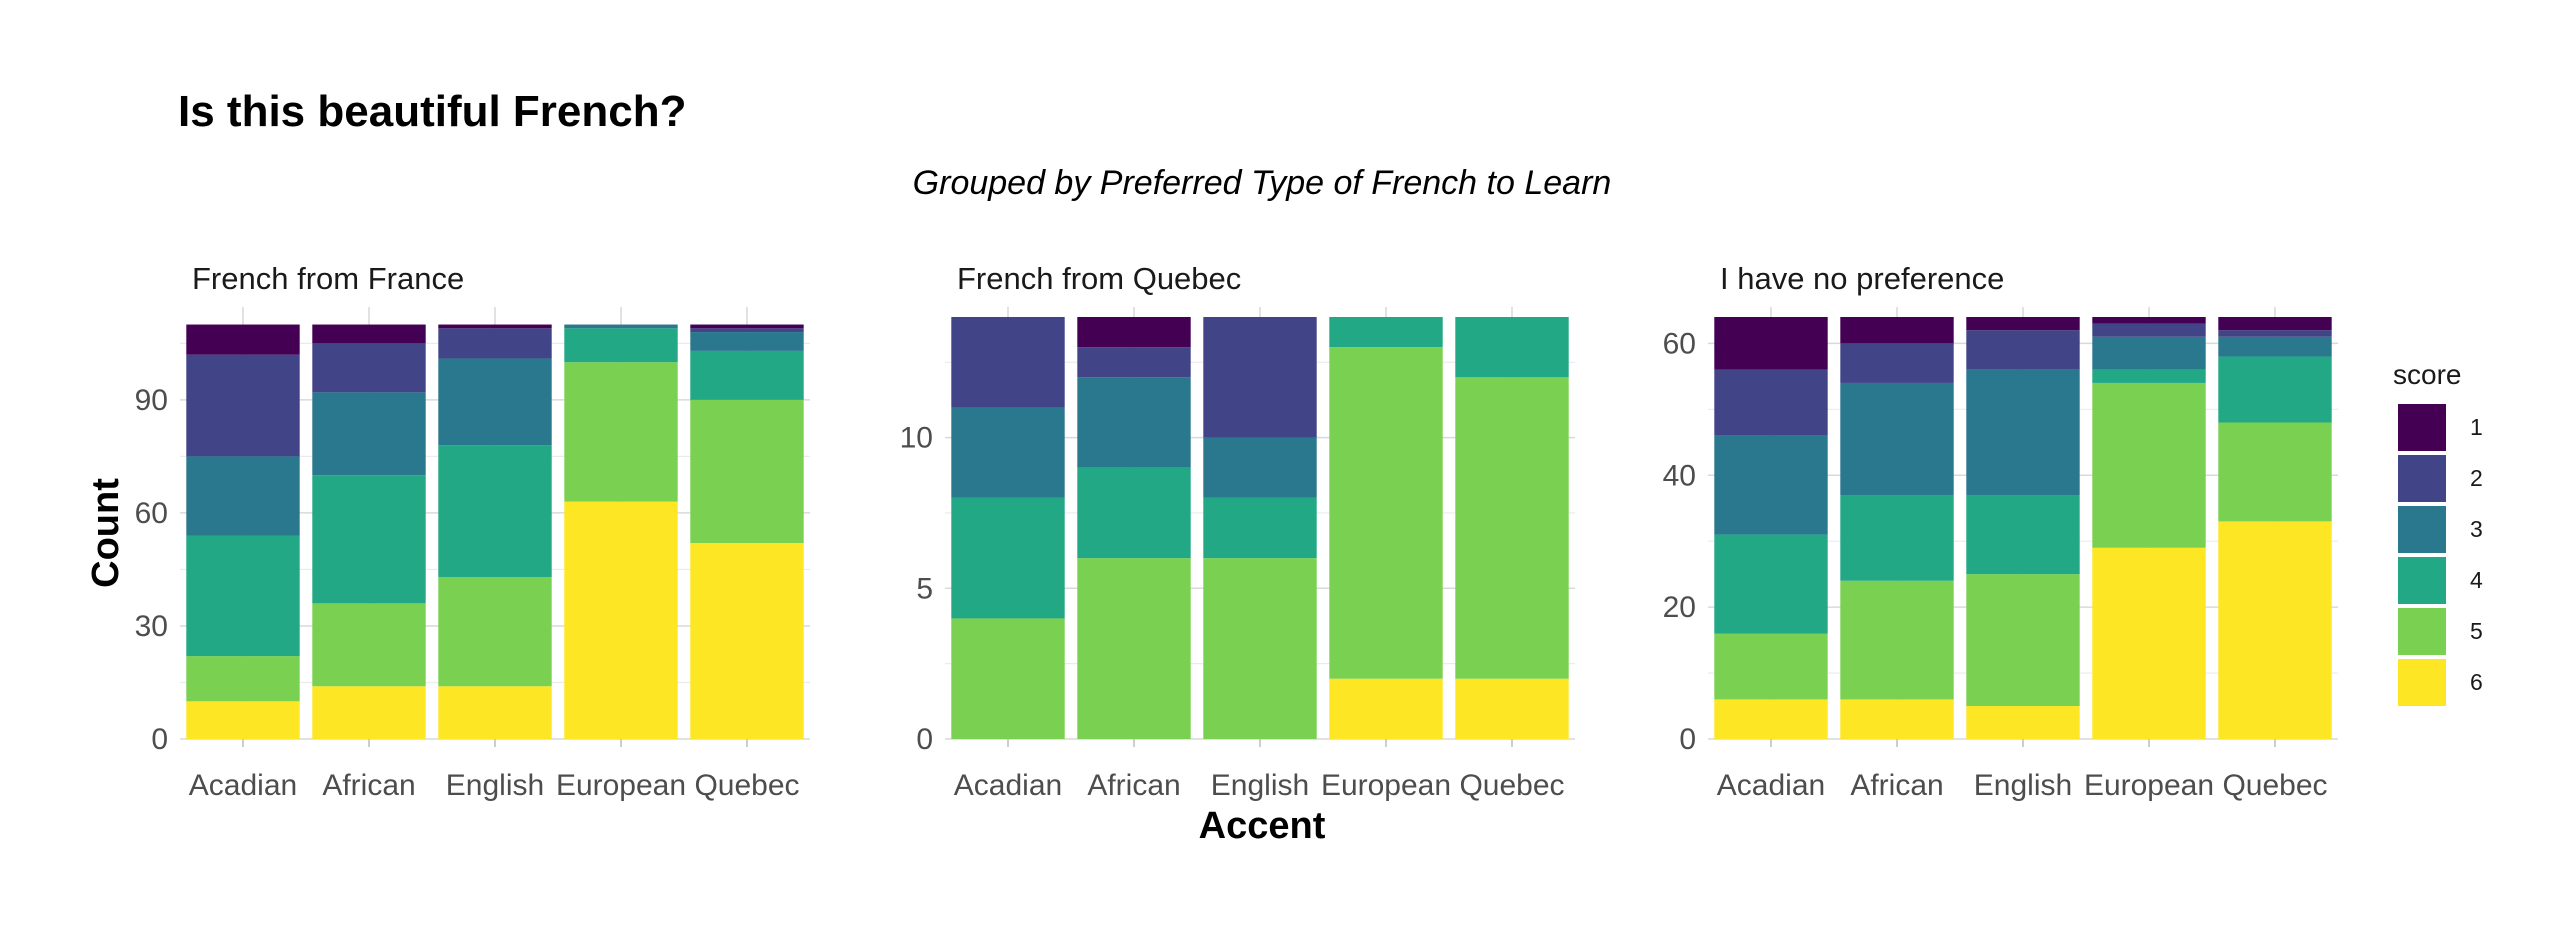 The width and height of the screenshot is (2555, 929). What do you see at coordinates (2476, 529) in the screenshot?
I see `legend-label-3: 3` at bounding box center [2476, 529].